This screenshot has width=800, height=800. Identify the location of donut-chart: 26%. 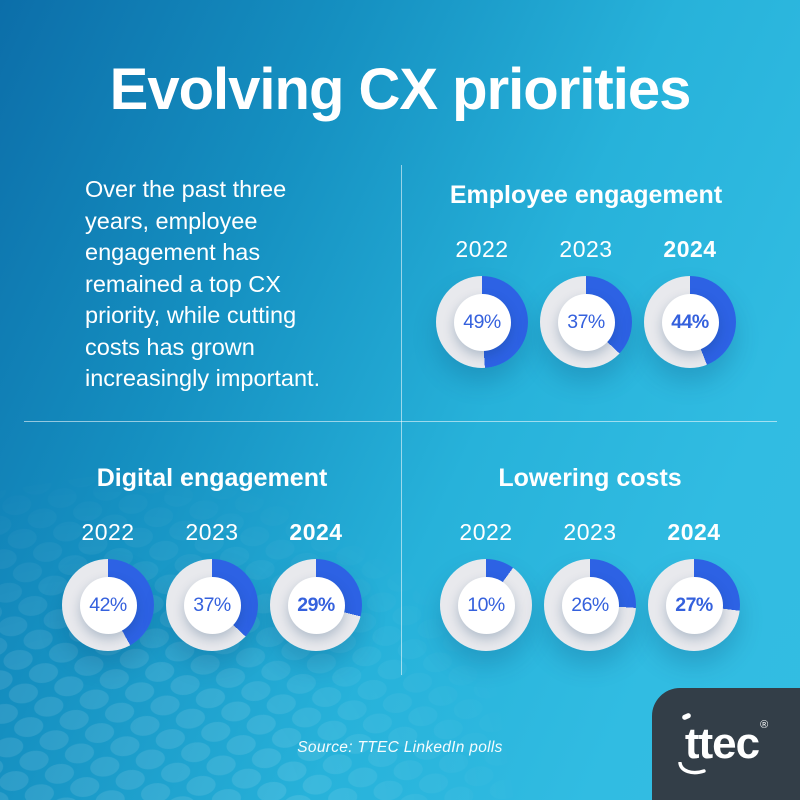
(590, 605).